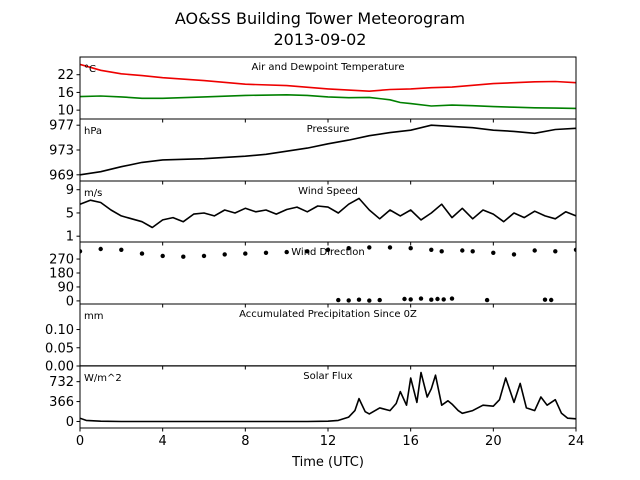 The image size is (640, 480). Describe the element at coordinates (90, 69) in the screenshot. I see `panel-unit-label: °C` at that location.